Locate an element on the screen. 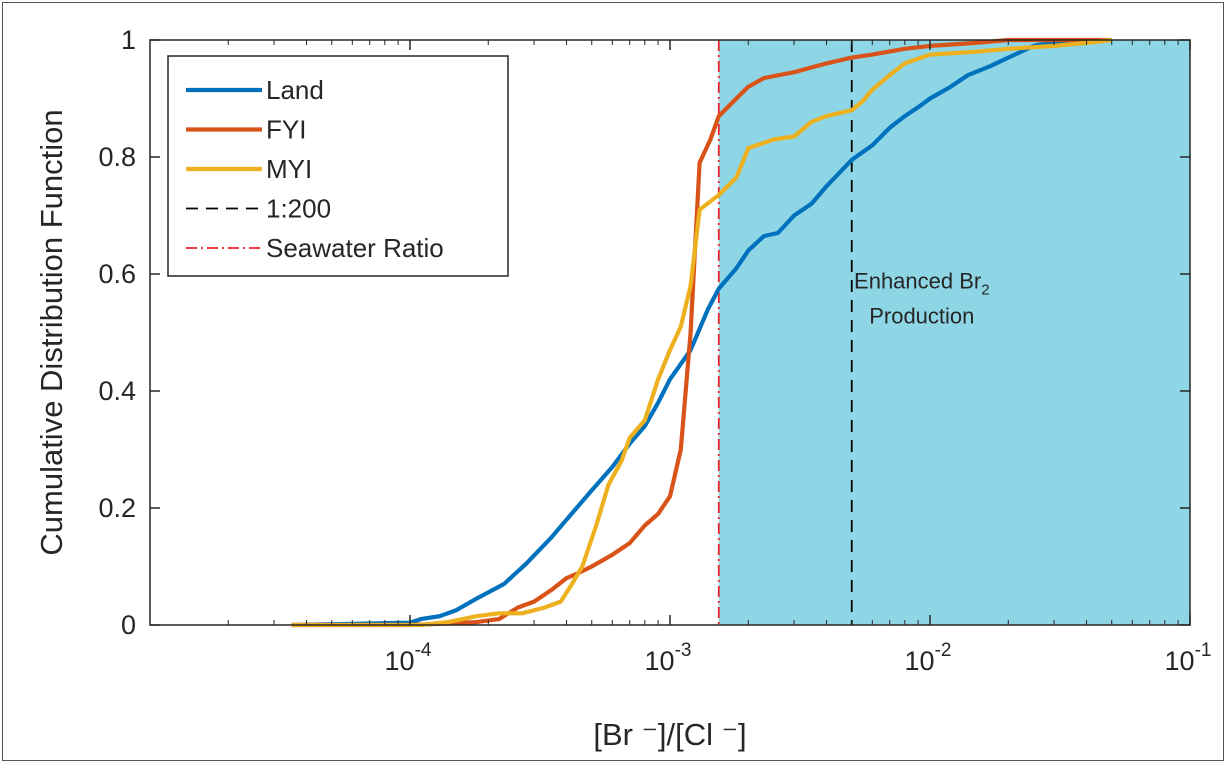 This screenshot has height=766, width=1229. legend-box is located at coordinates (338, 166).